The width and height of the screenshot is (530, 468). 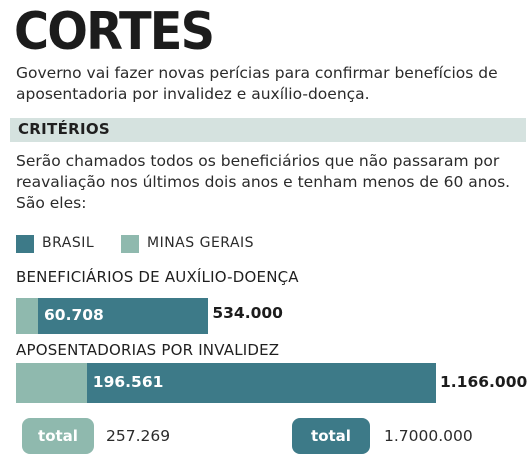 I want to click on chart-title: CORTES, so click(x=114, y=32).